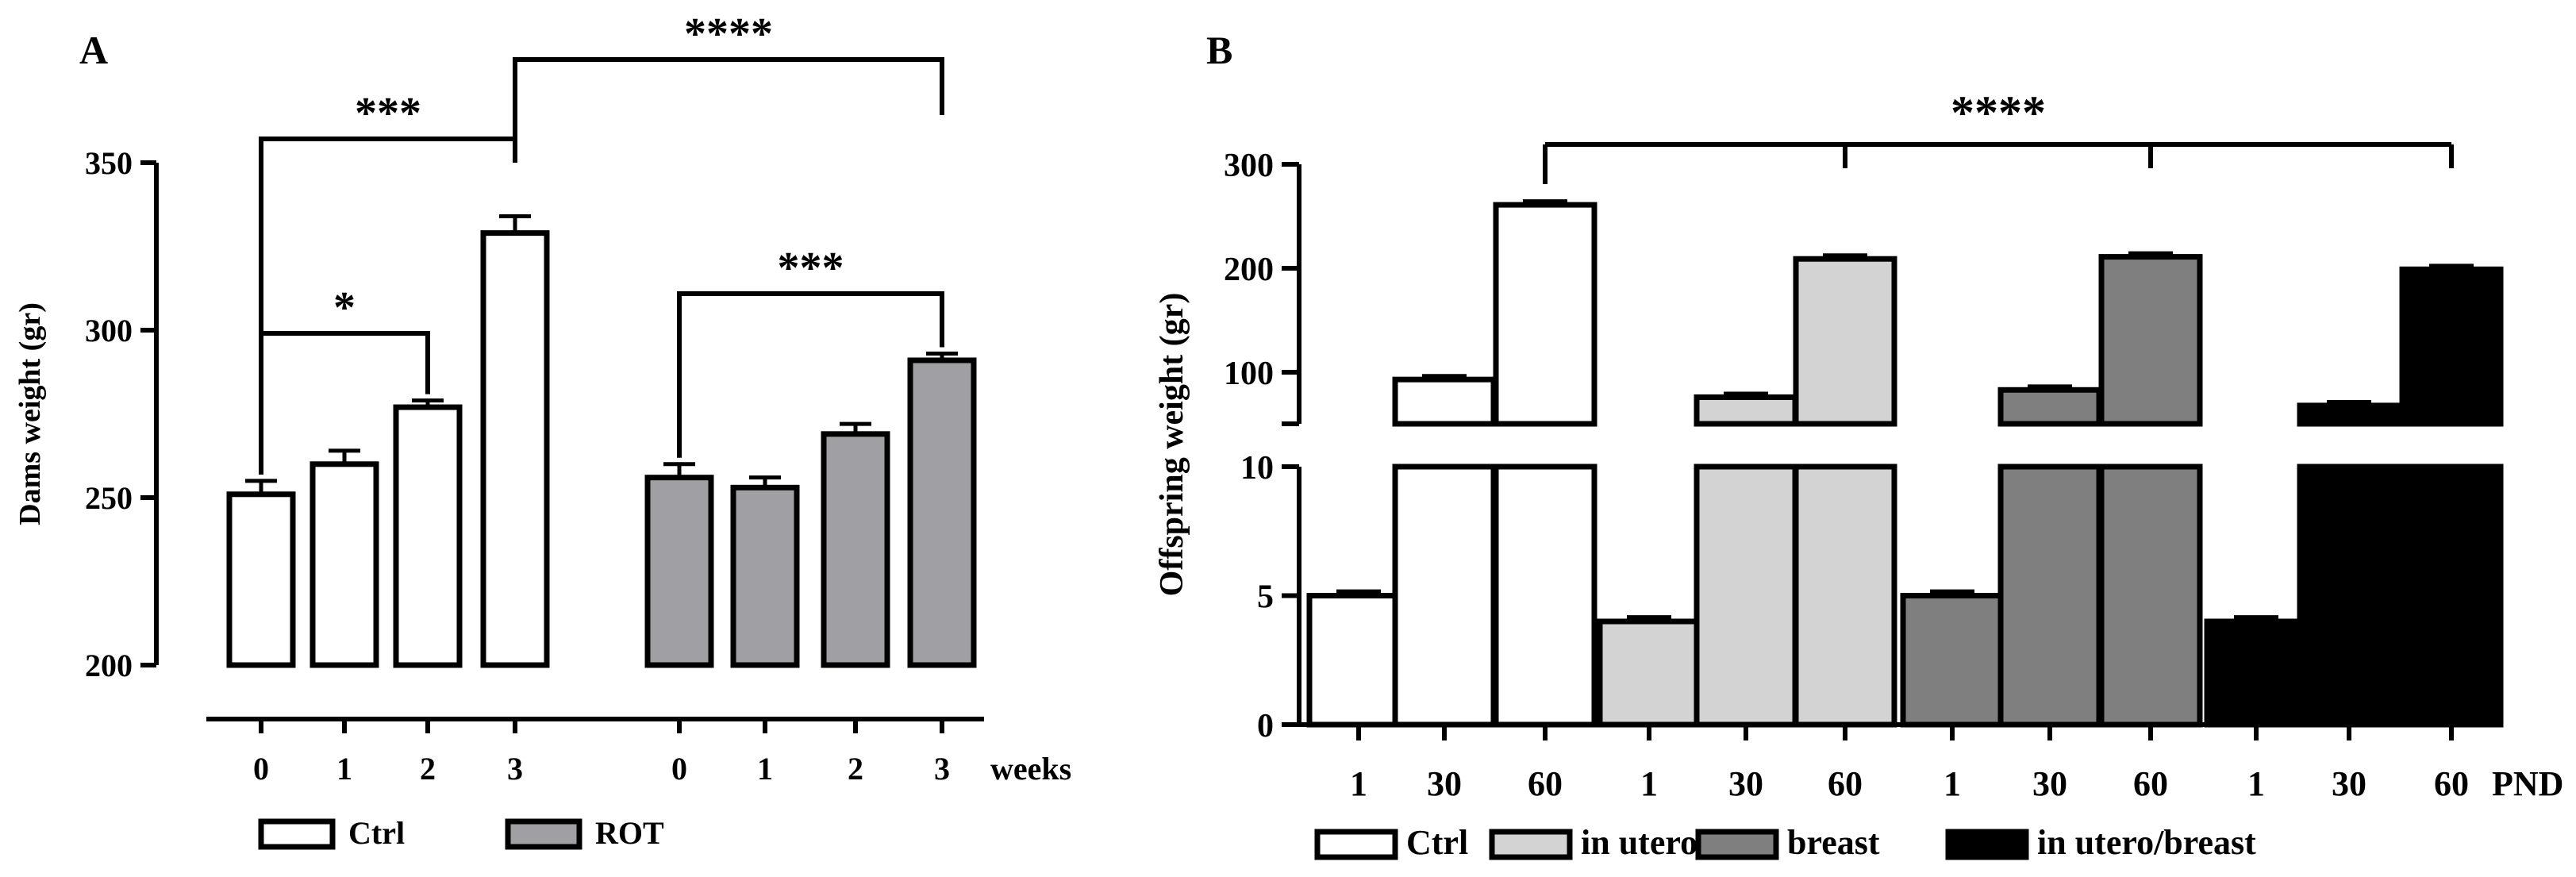 The image size is (2576, 877). What do you see at coordinates (1265, 597) in the screenshot?
I see `y-tick-label: 5` at bounding box center [1265, 597].